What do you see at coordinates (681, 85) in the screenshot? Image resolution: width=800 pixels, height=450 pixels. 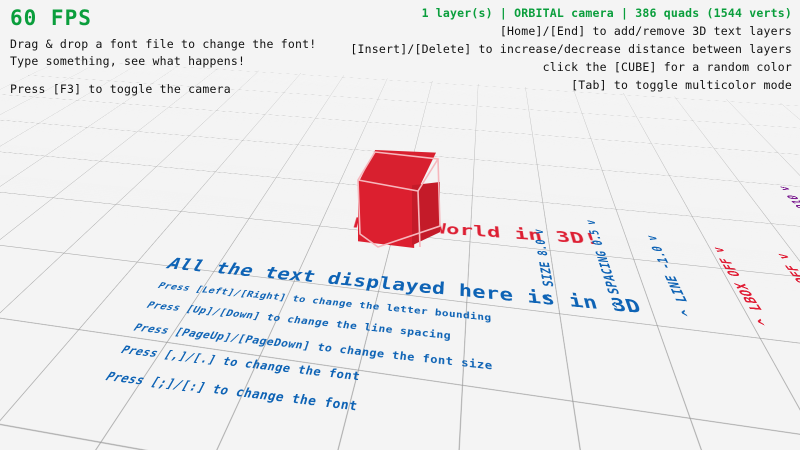 I see `hint-multicolor: [Tab] to toggle multicolor mode` at bounding box center [681, 85].